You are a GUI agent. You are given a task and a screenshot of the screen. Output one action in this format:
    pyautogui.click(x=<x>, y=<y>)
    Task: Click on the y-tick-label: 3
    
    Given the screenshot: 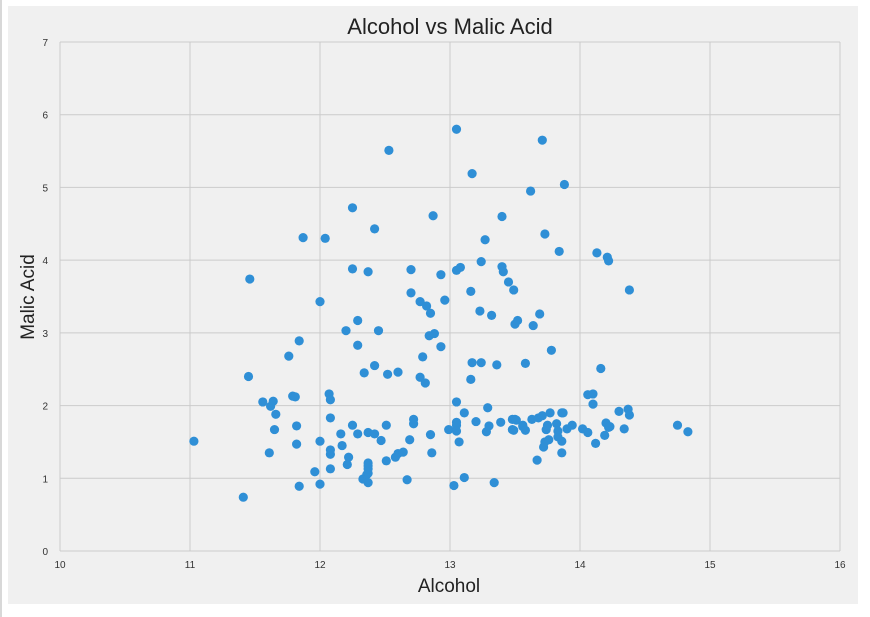 What is the action you would take?
    pyautogui.click(x=45, y=334)
    